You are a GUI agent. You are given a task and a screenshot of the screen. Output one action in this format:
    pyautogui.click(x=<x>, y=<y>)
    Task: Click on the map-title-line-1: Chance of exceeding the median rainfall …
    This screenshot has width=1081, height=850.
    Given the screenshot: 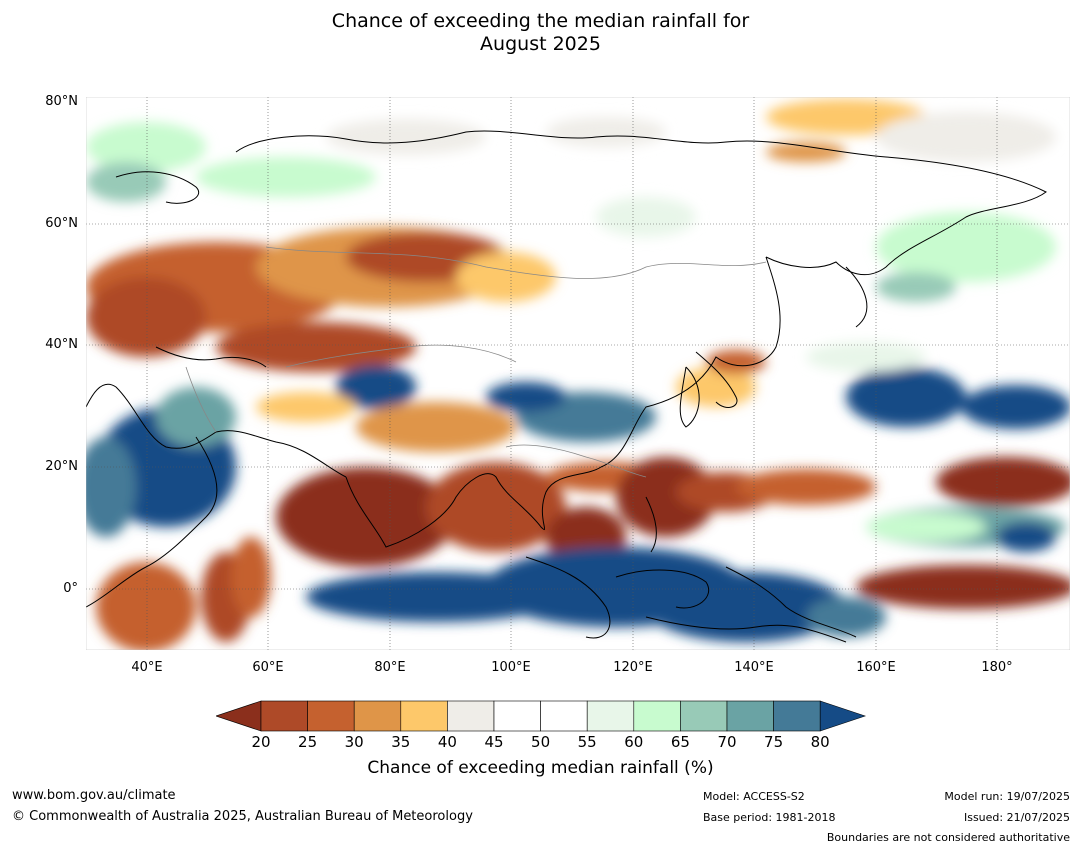 What is the action you would take?
    pyautogui.click(x=540, y=21)
    